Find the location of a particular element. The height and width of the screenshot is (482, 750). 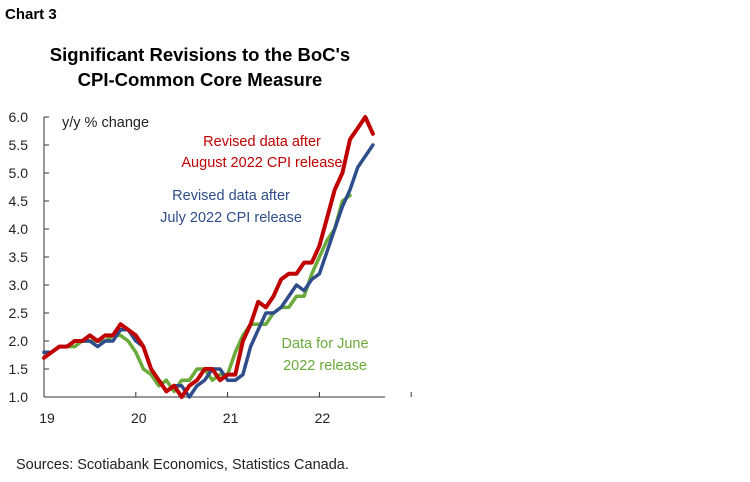

x-tick-label: 21 is located at coordinates (231, 418).